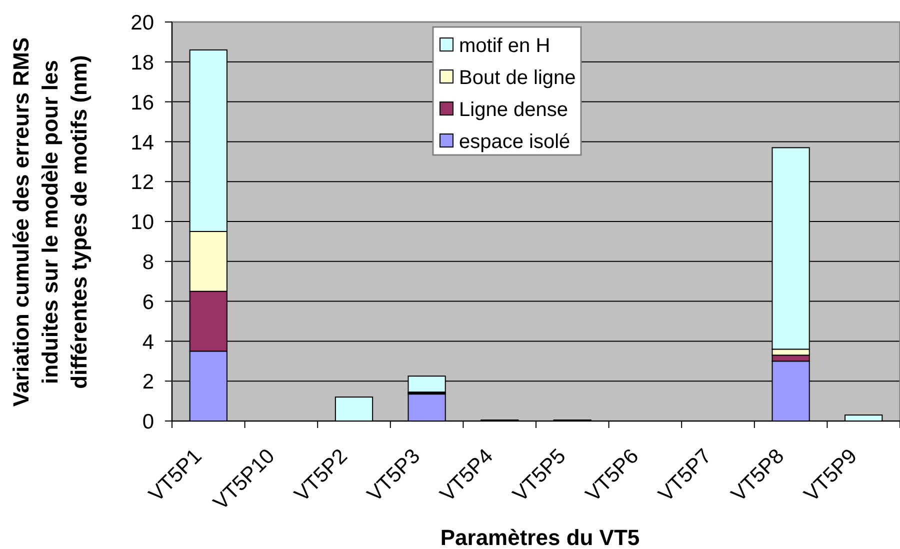  Describe the element at coordinates (514, 142) in the screenshot. I see `legend-label: espace isolé` at that location.